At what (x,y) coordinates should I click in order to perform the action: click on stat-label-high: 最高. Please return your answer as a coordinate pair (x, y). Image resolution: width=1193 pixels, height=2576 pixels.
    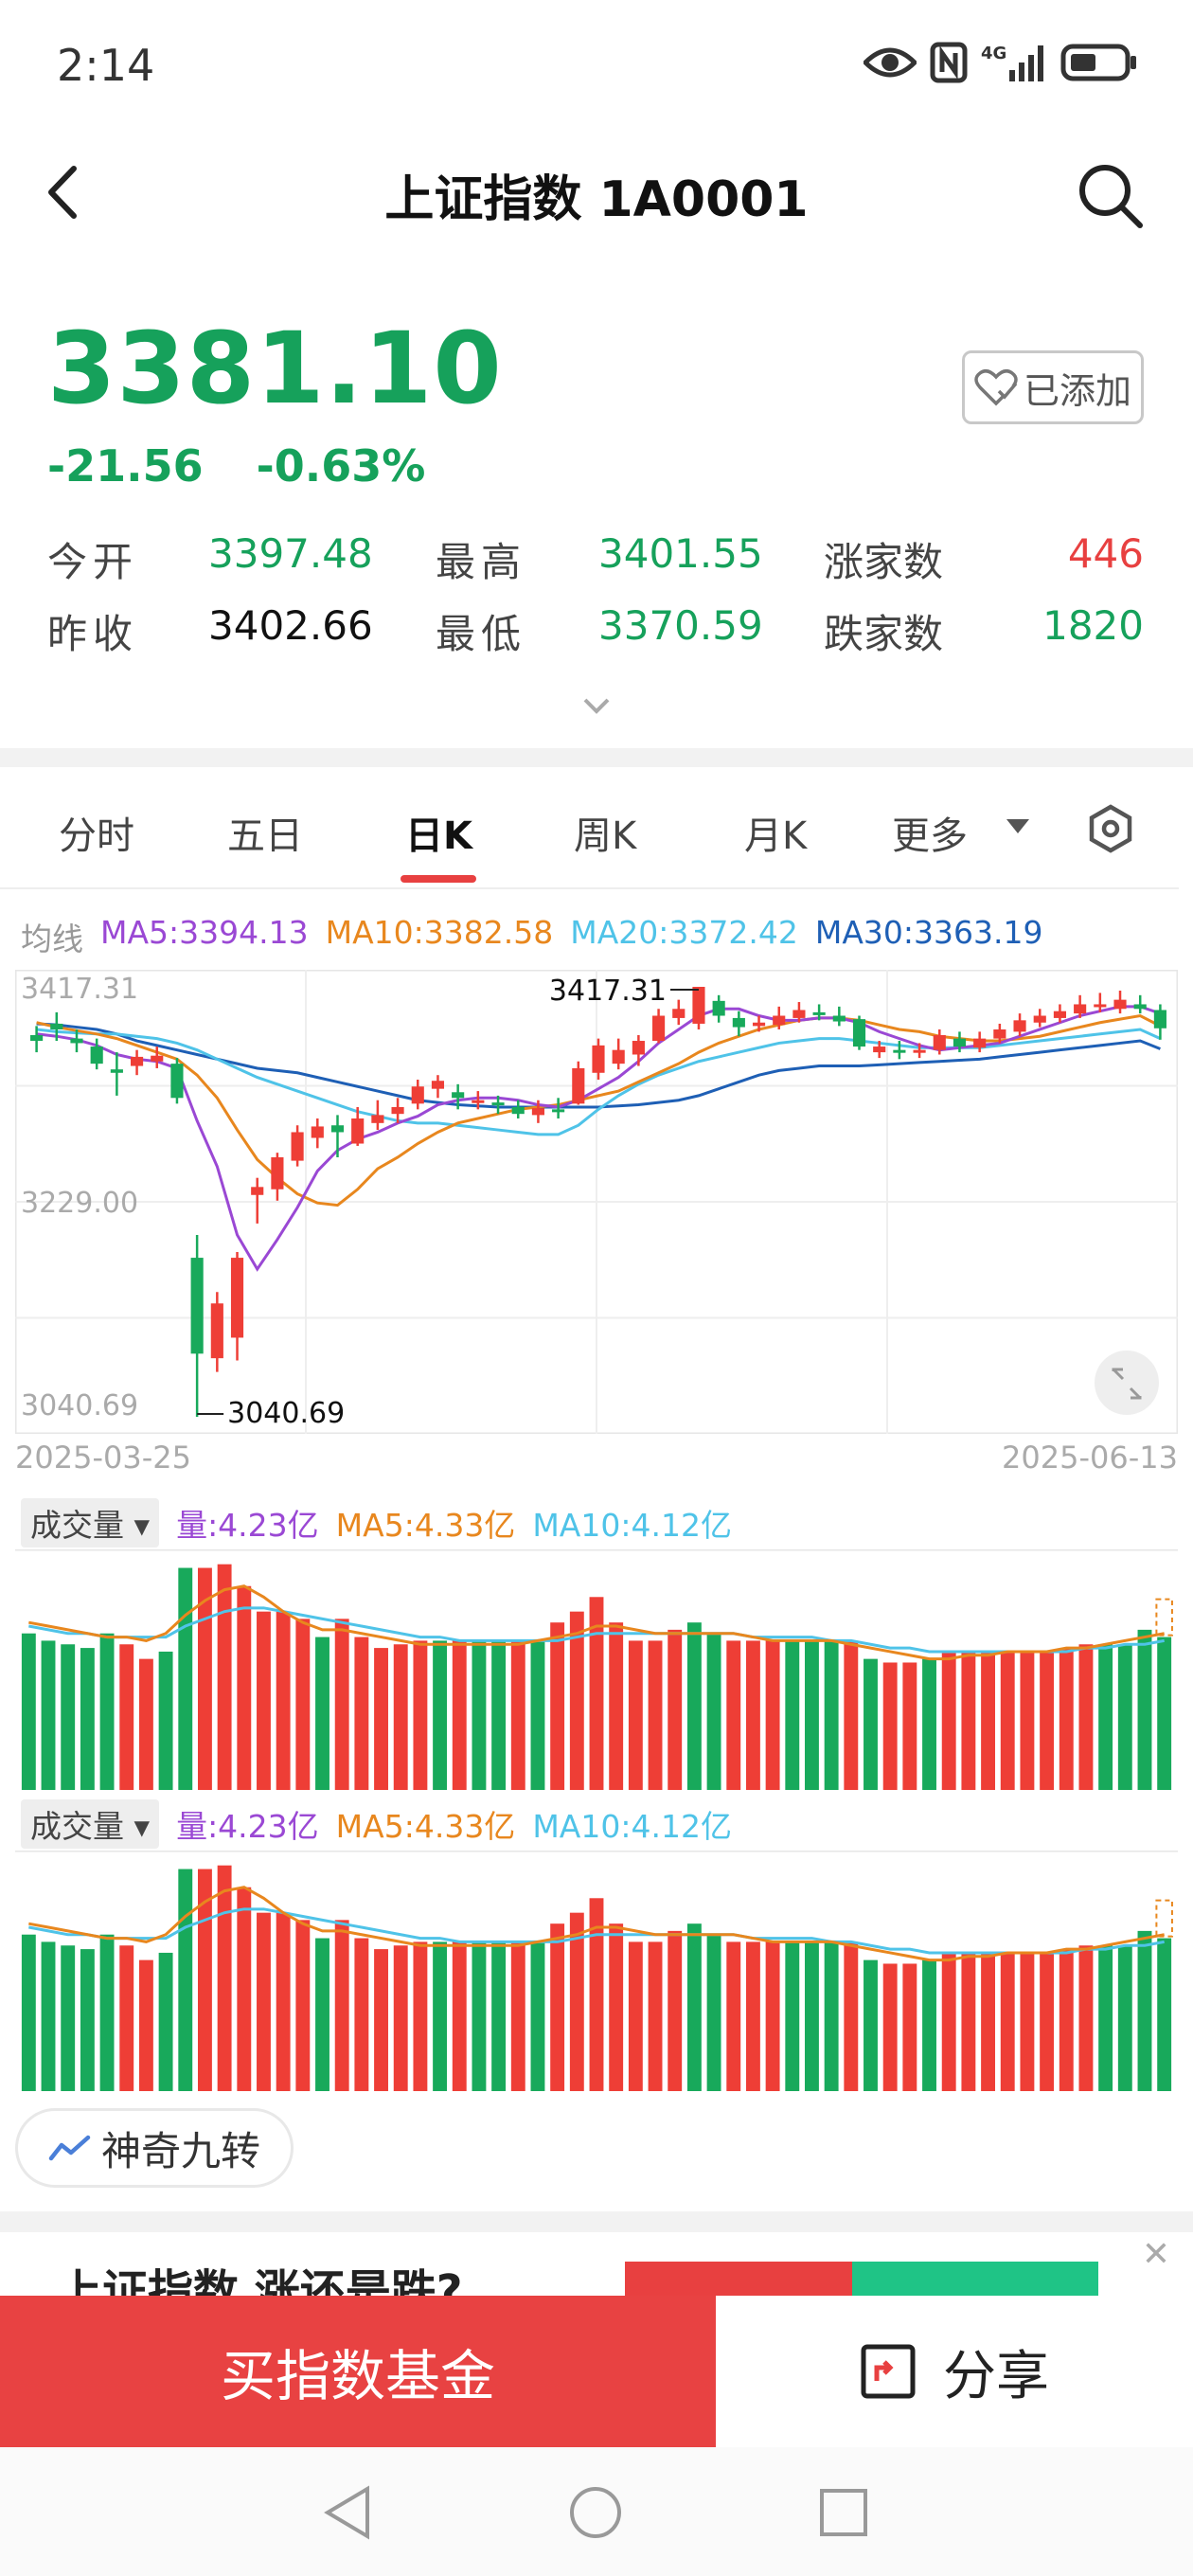
    Looking at the image, I should click on (481, 562).